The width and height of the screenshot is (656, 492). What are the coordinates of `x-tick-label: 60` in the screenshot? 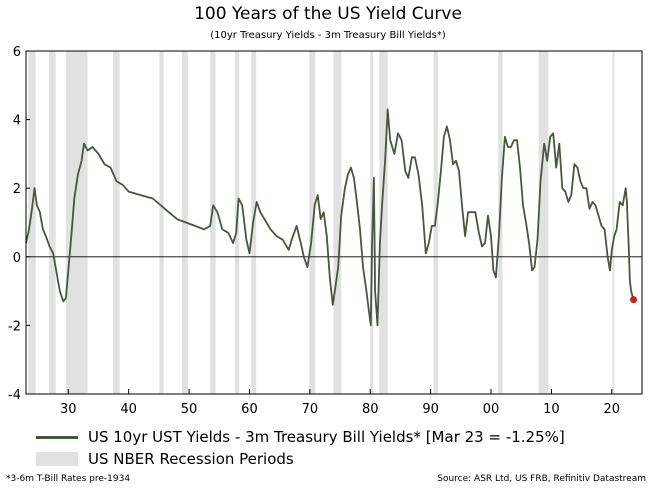 It's located at (249, 409).